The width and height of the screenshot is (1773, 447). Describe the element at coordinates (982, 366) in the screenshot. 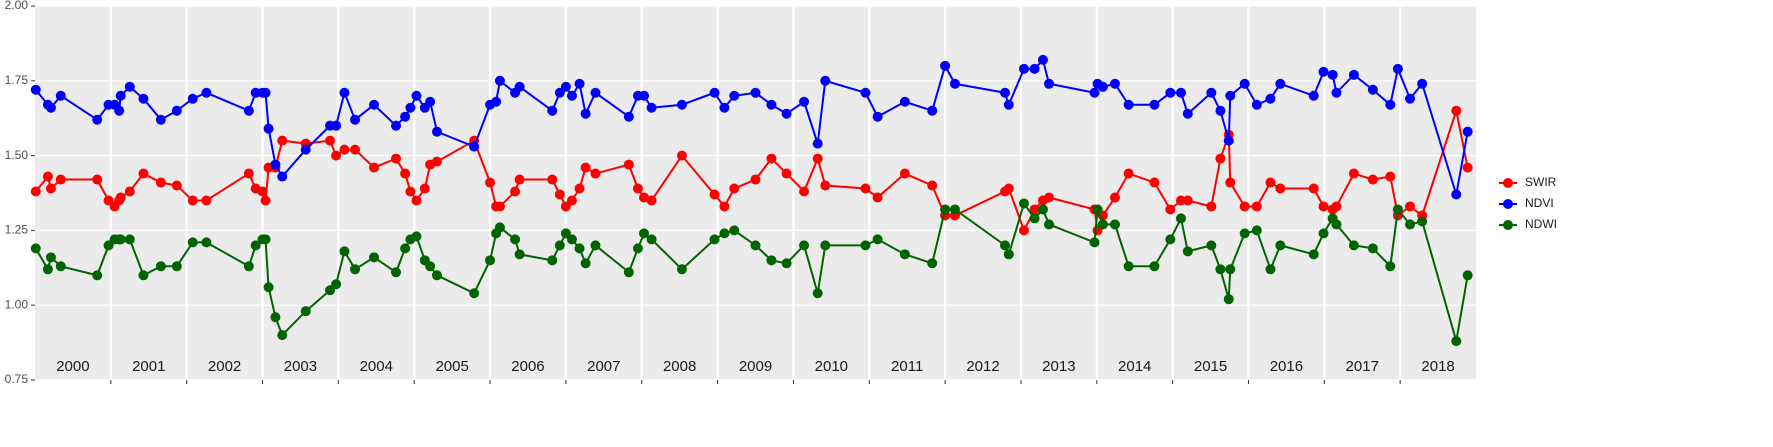

I see `year-label: 2012` at that location.